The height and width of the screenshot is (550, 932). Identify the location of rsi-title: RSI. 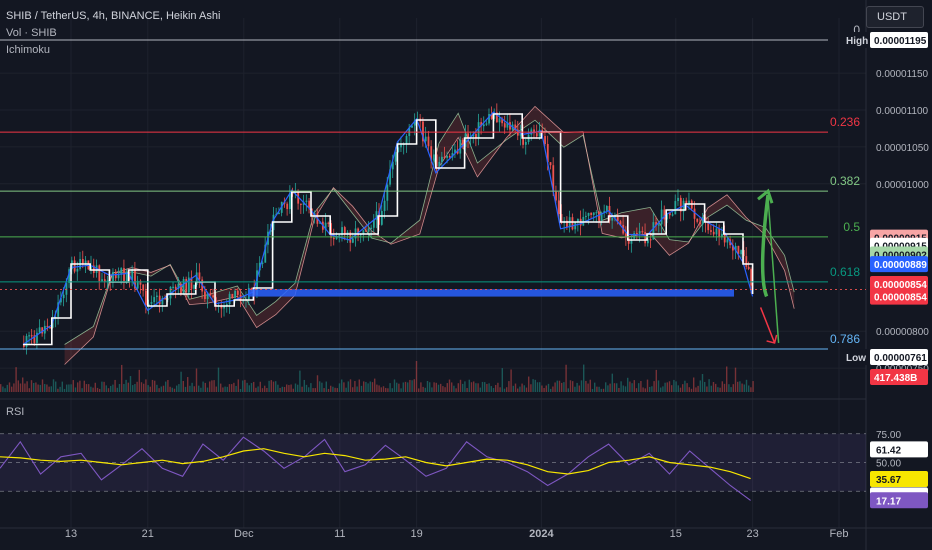
(15, 412).